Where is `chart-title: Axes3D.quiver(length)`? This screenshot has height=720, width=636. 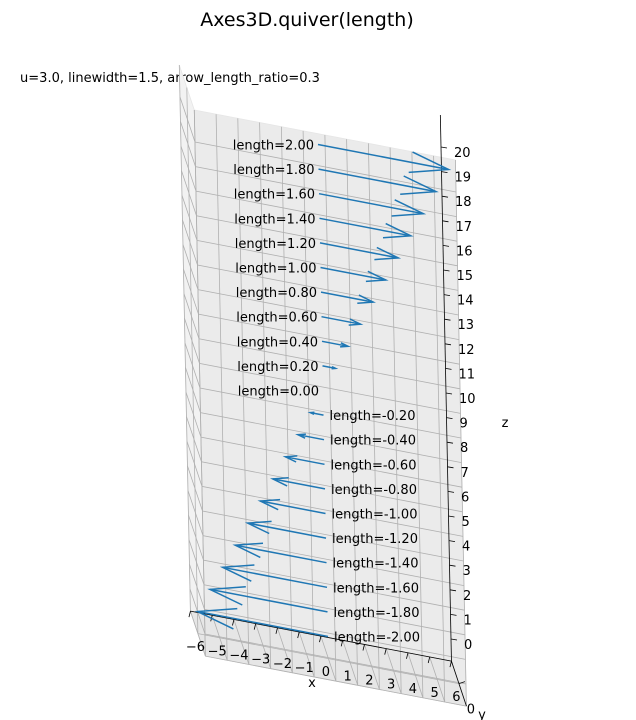
chart-title: Axes3D.quiver(length) is located at coordinates (307, 20).